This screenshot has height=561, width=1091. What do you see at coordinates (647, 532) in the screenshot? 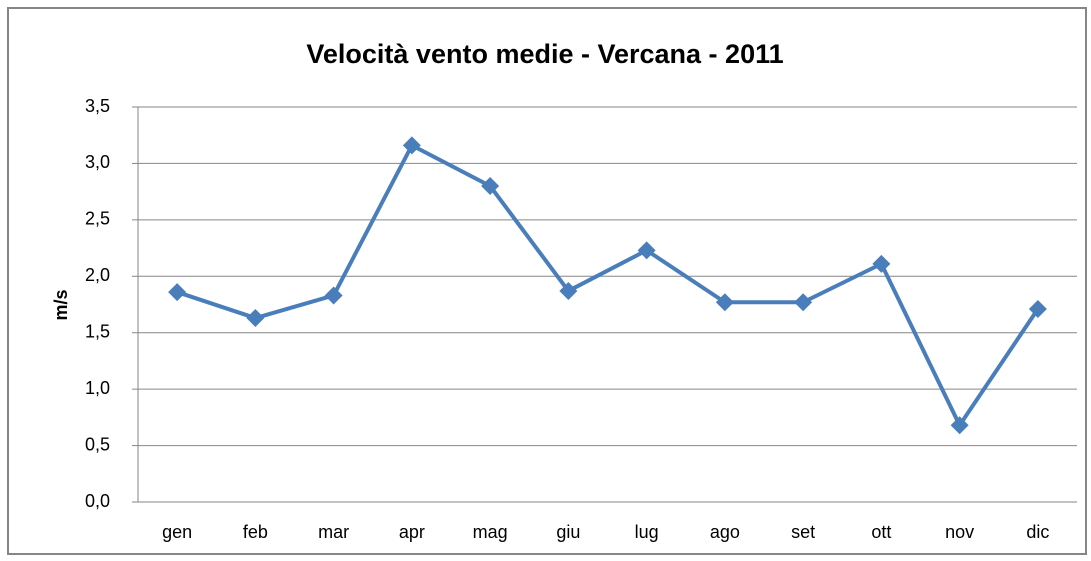
I see `x-tick-label: lug` at bounding box center [647, 532].